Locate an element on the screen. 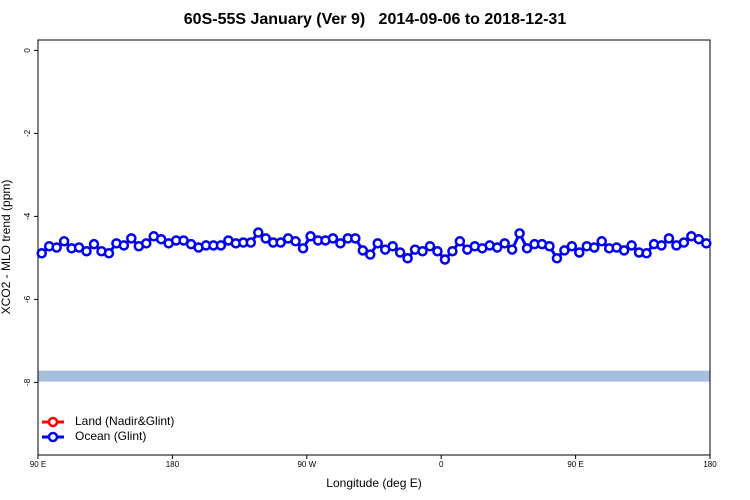 Image resolution: width=750 pixels, height=500 pixels. x-axis-label: Longitude (deg E) is located at coordinates (373, 483).